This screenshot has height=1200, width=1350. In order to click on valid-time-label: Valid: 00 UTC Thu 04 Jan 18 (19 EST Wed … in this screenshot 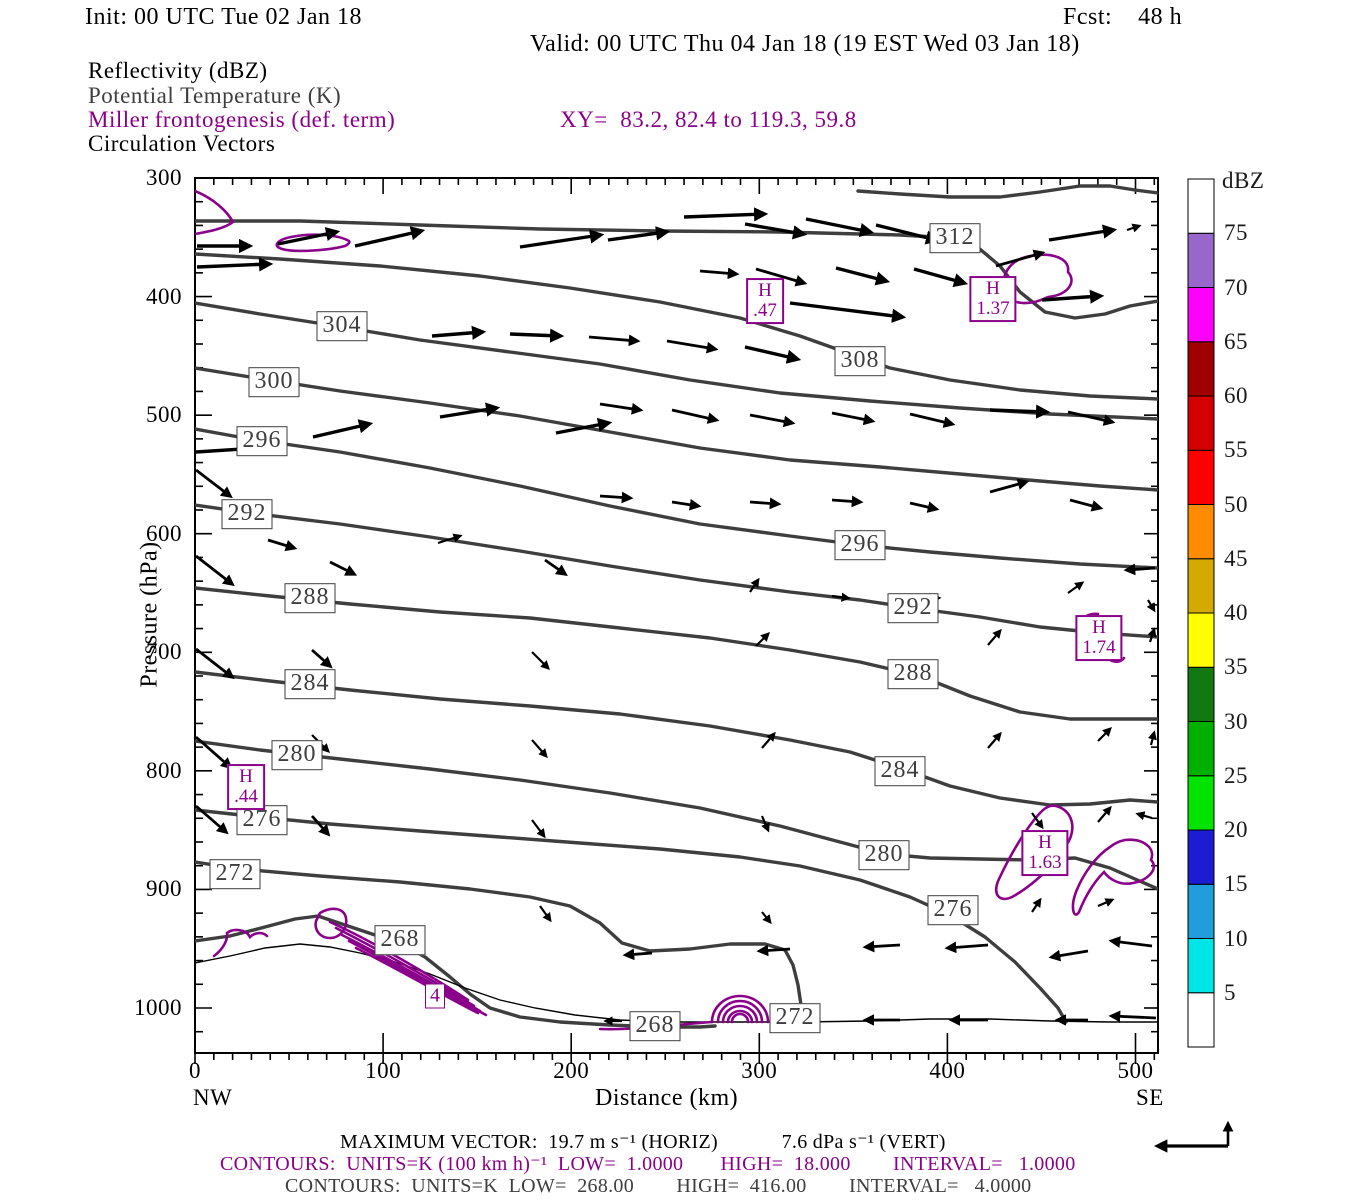, I will do `click(805, 44)`.